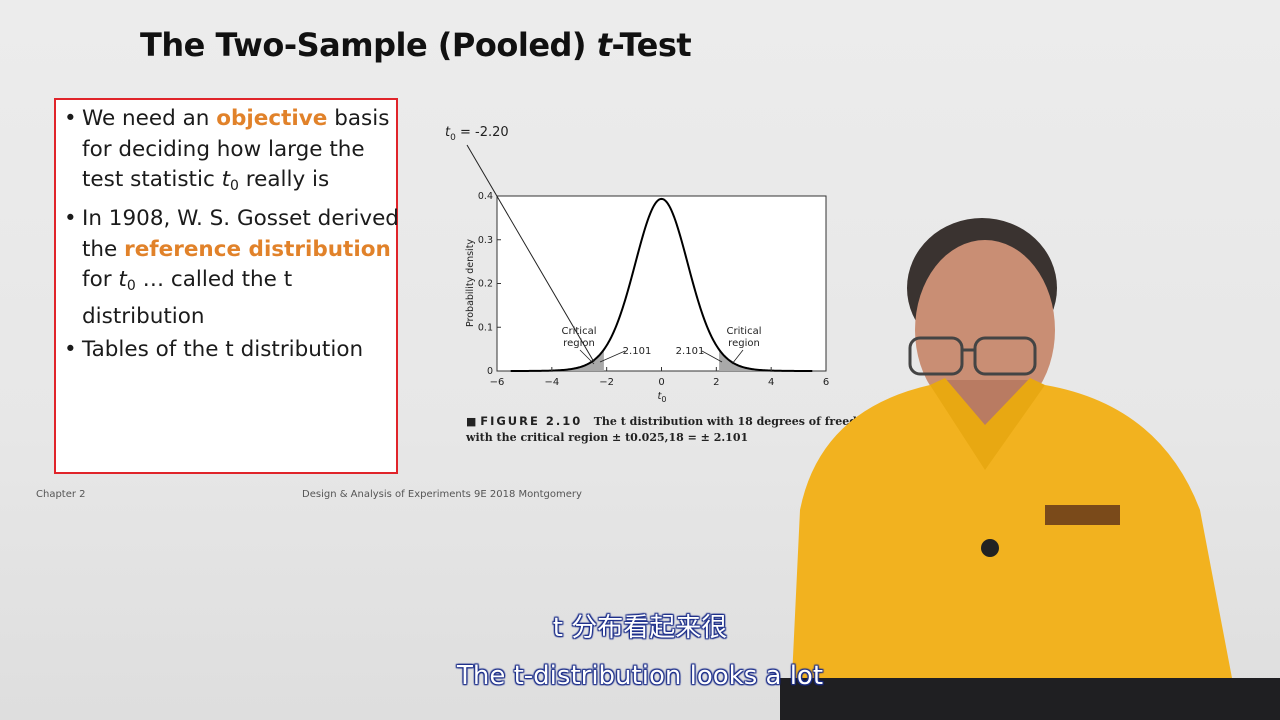 The width and height of the screenshot is (1280, 720). What do you see at coordinates (826, 382) in the screenshot?
I see `x-tick-label: 6` at bounding box center [826, 382].